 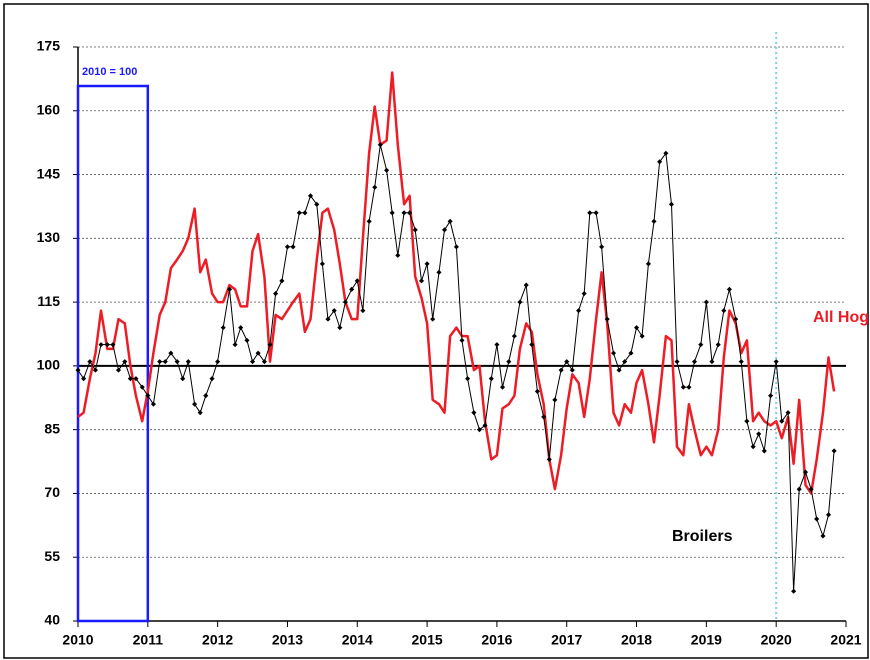 What do you see at coordinates (49, 237) in the screenshot?
I see `y-tick-label: 130` at bounding box center [49, 237].